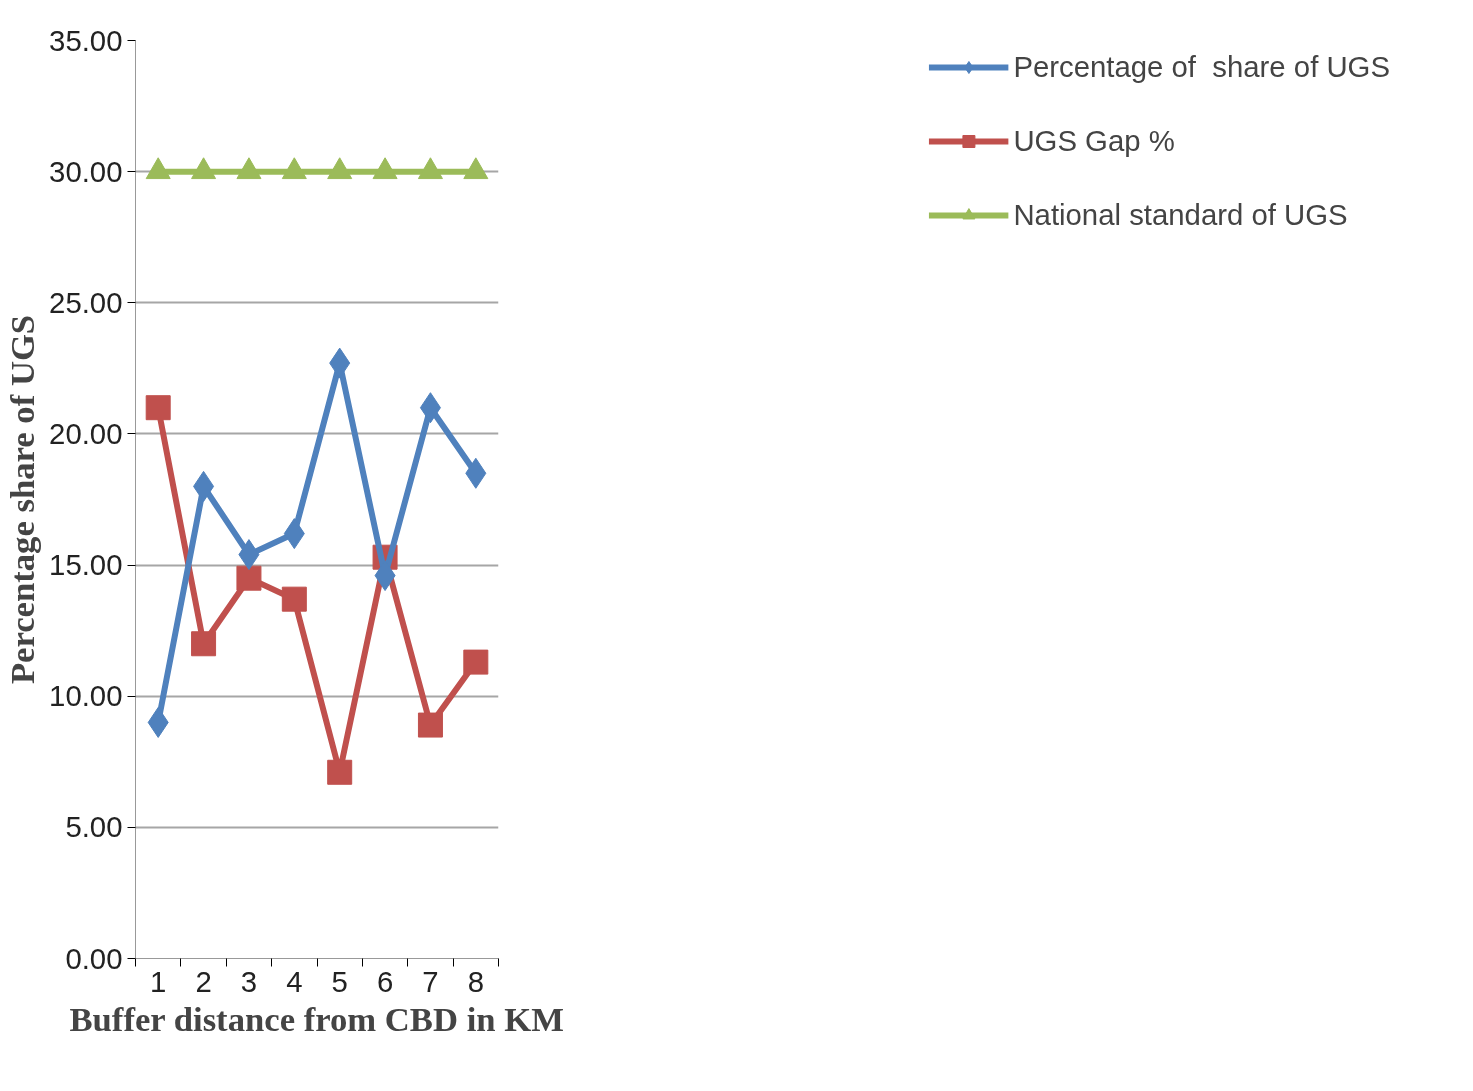  Describe the element at coordinates (1180, 215) in the screenshot. I see `legend-label: National standard of UGS` at that location.